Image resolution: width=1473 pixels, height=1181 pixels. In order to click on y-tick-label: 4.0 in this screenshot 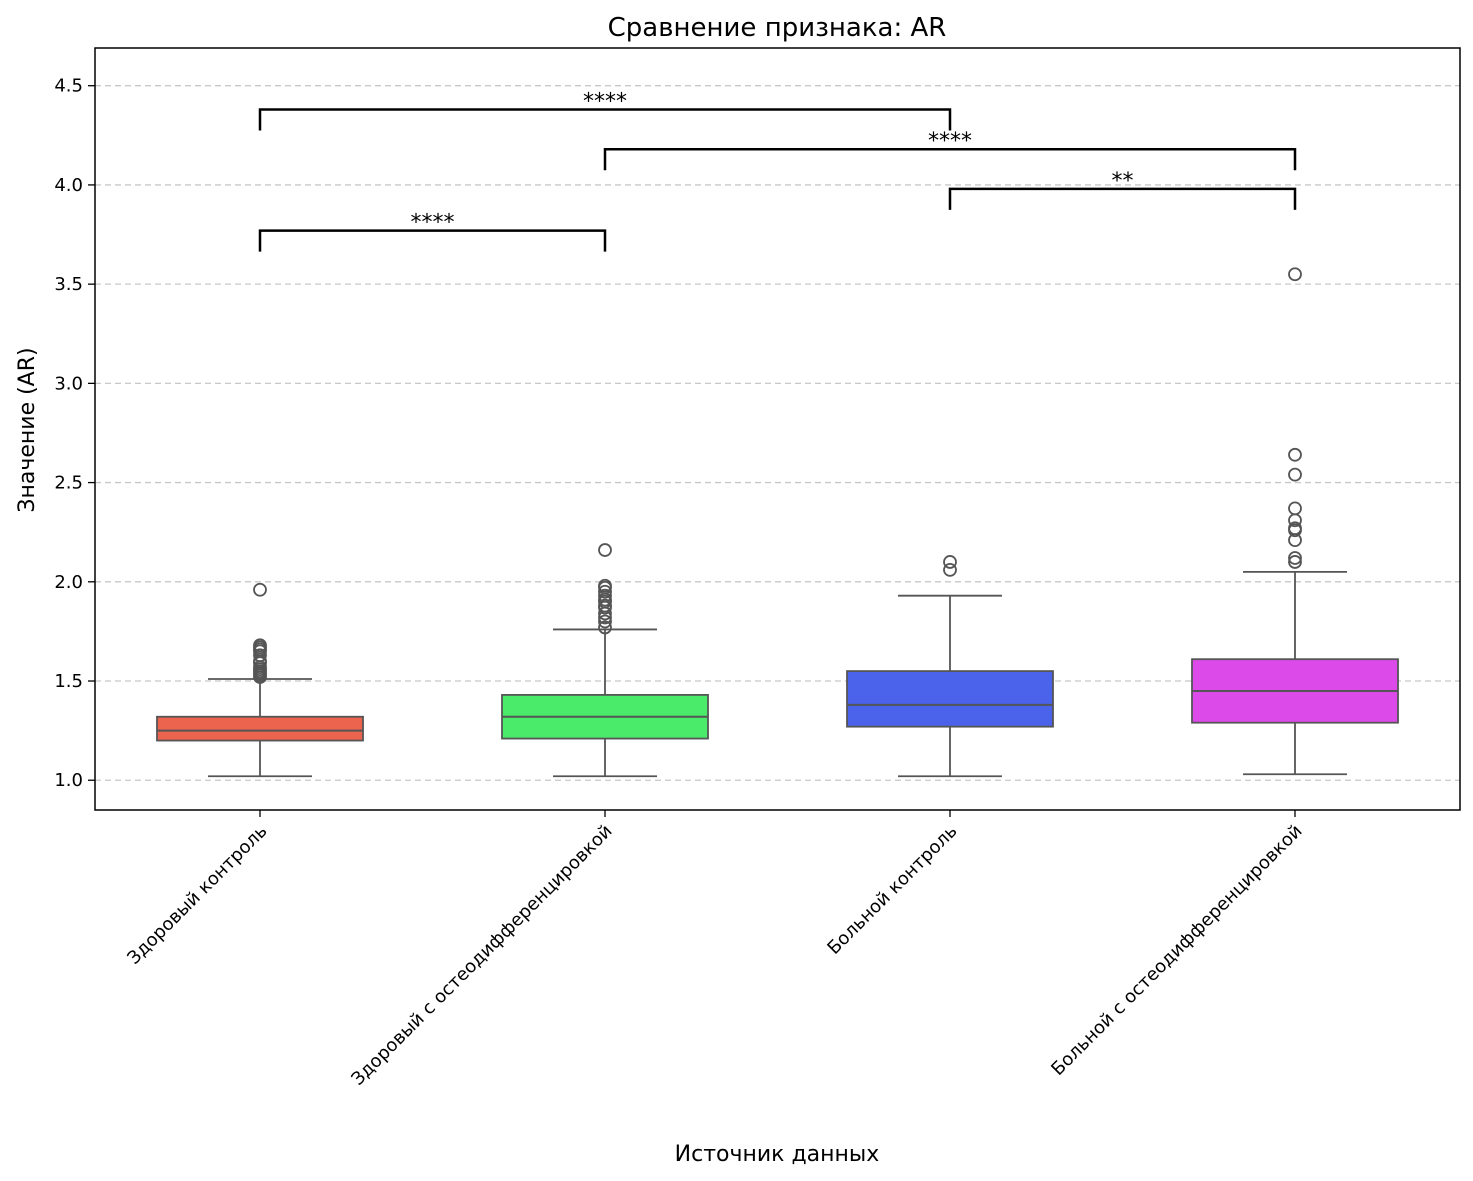, I will do `click(68, 185)`.